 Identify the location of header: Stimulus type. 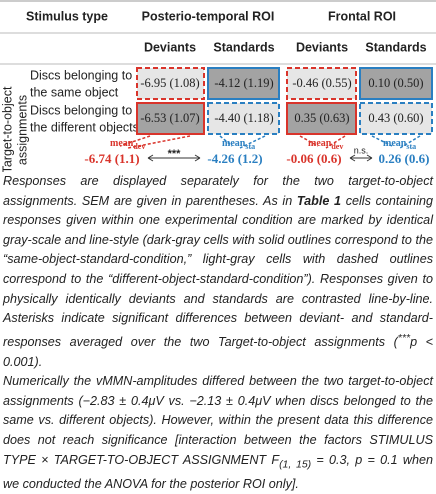
(67, 16).